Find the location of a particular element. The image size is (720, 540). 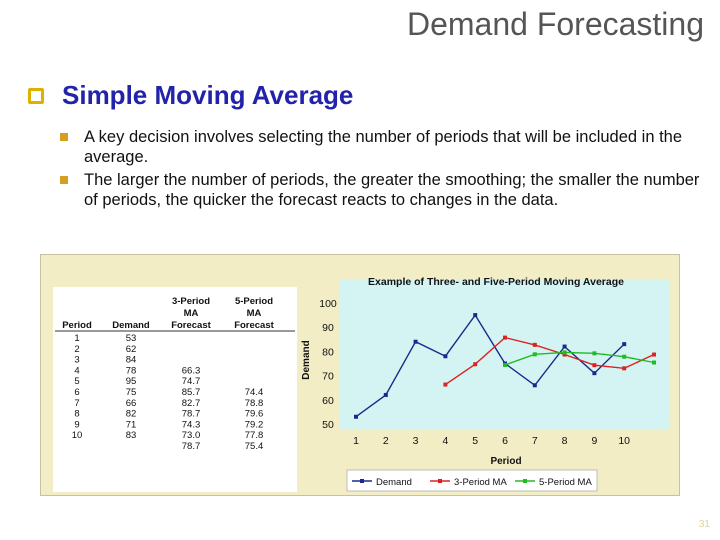

x-tick-label: 8 is located at coordinates (565, 441).